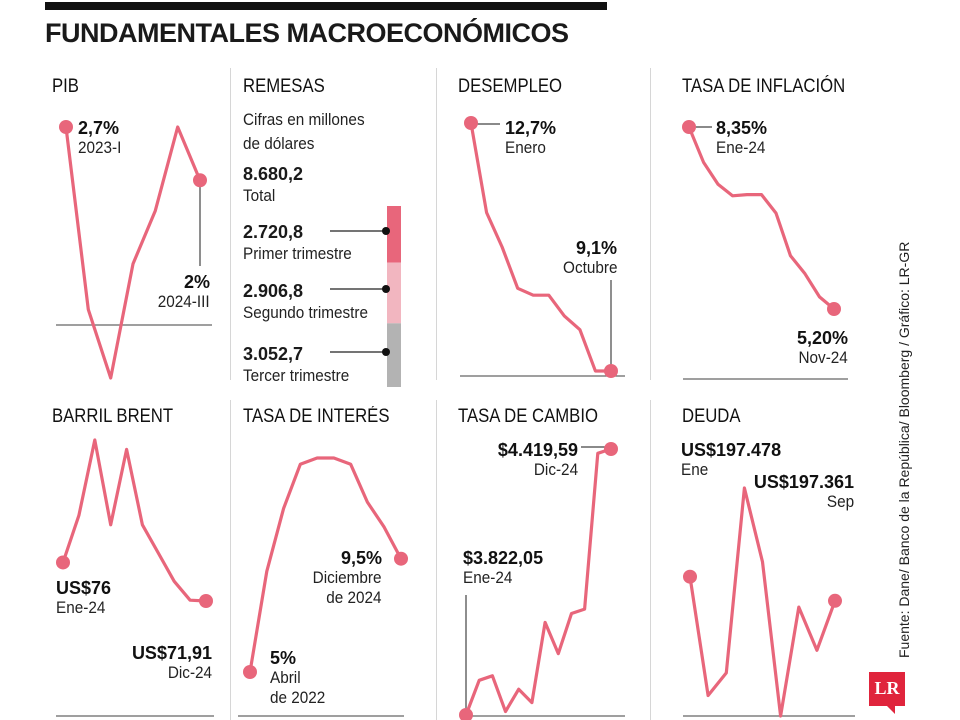  I want to click on lr-logo-tail, so click(890, 709).